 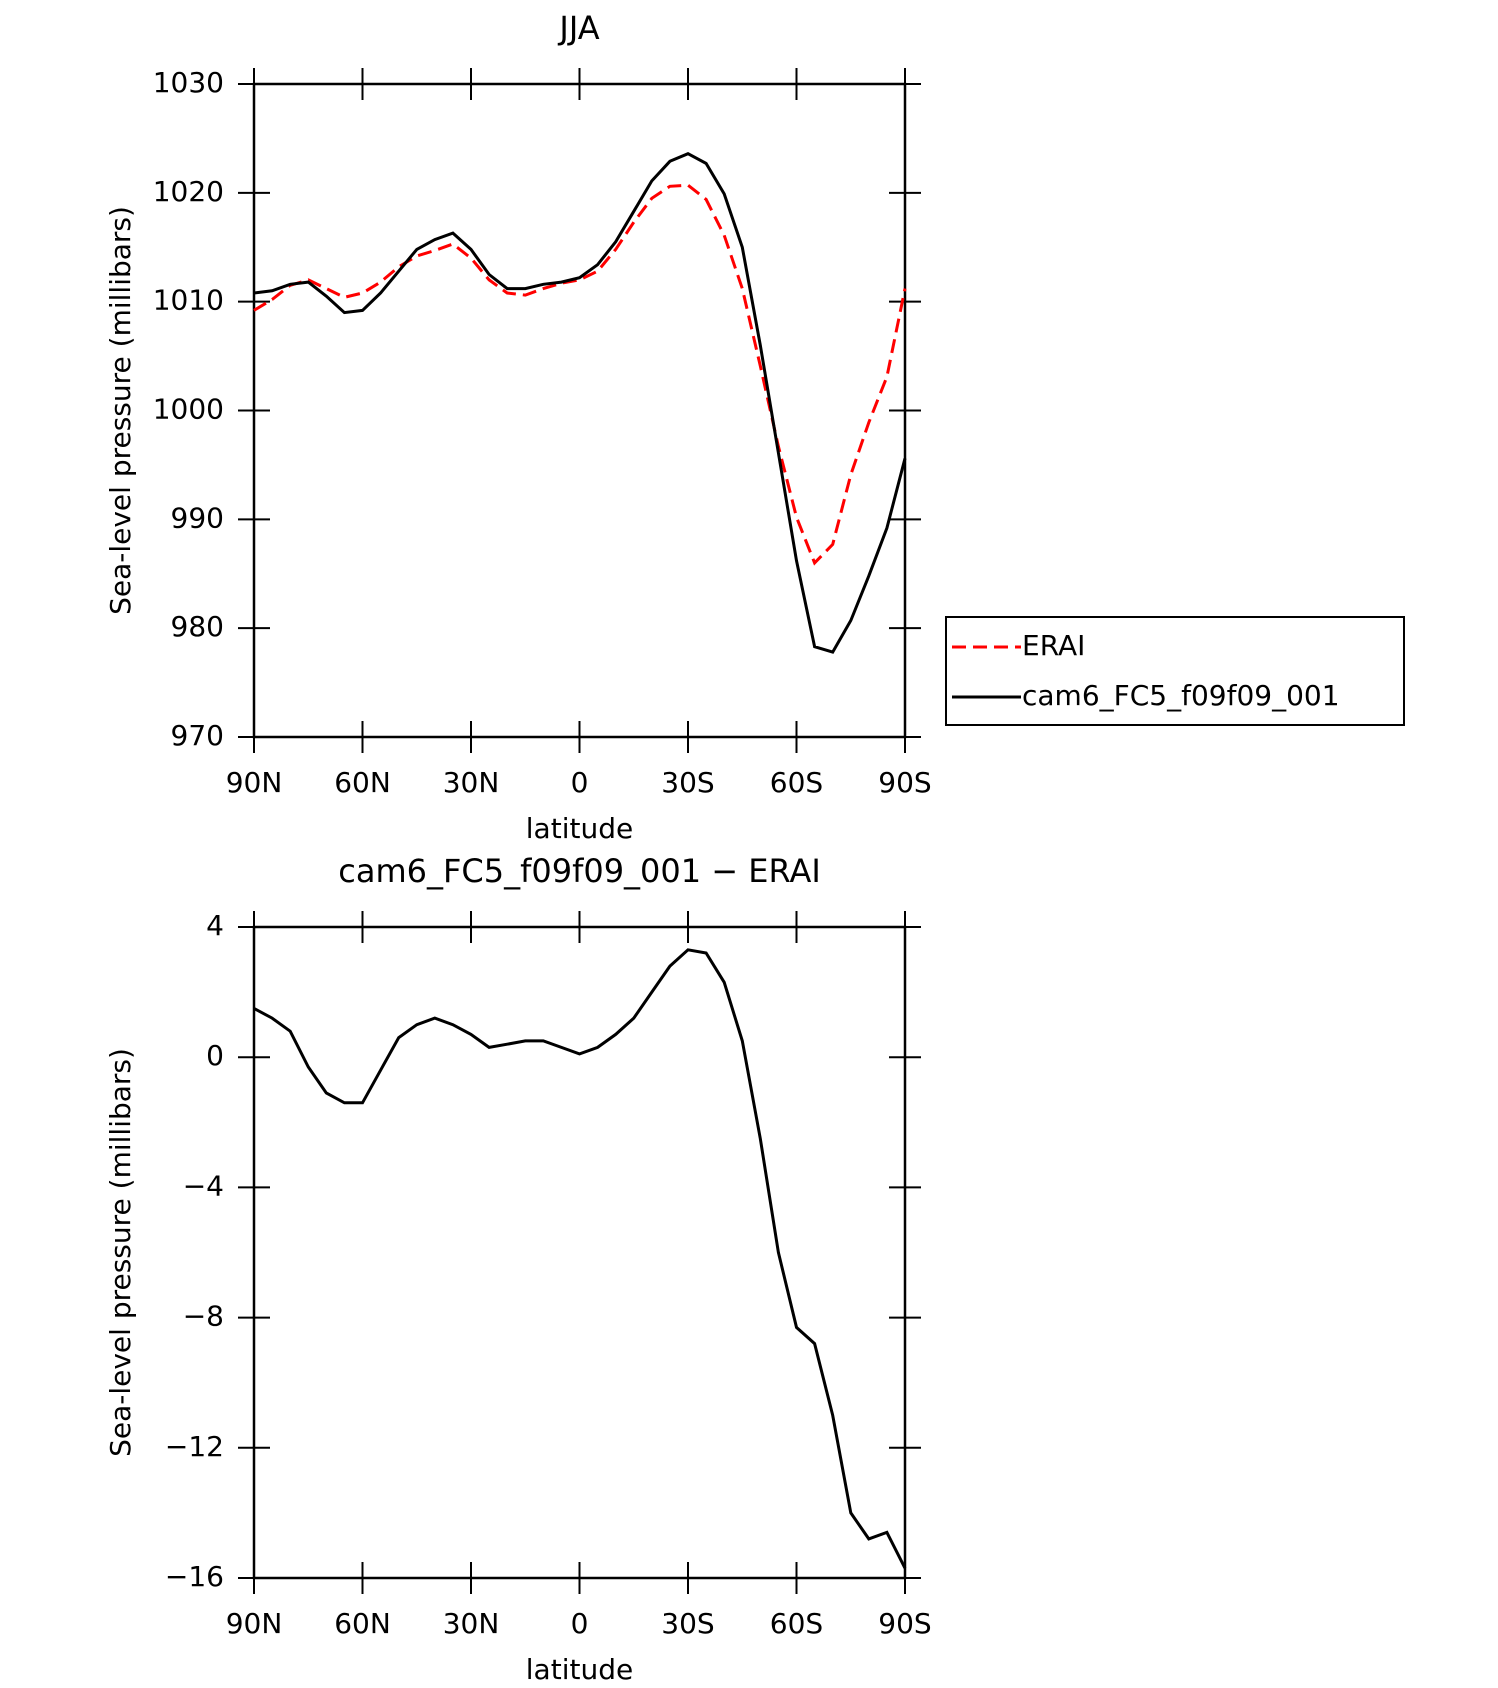 What do you see at coordinates (188, 191) in the screenshot?
I see `y-tick-label: 1020` at bounding box center [188, 191].